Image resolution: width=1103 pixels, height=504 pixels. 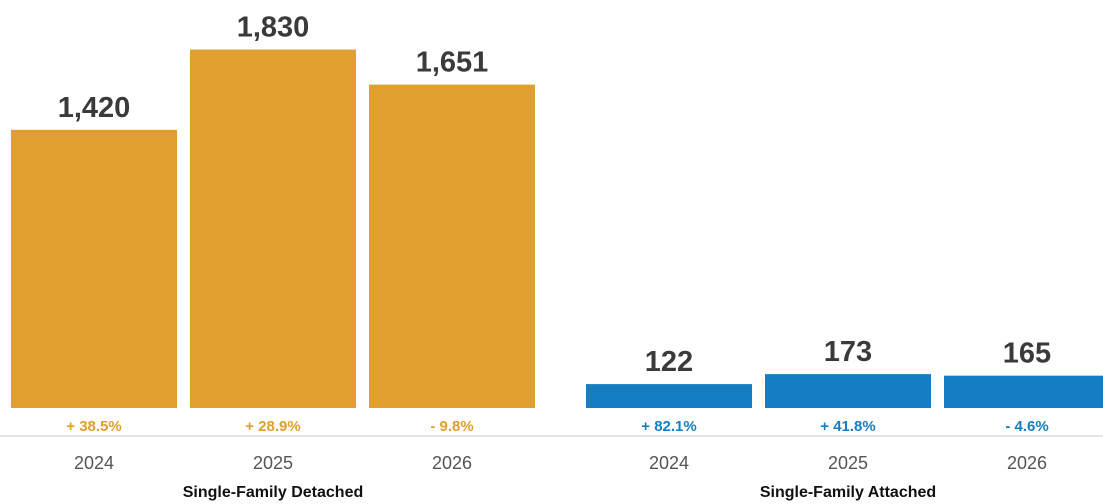 What do you see at coordinates (848, 492) in the screenshot?
I see `group-label-1: Single-Family Attached` at bounding box center [848, 492].